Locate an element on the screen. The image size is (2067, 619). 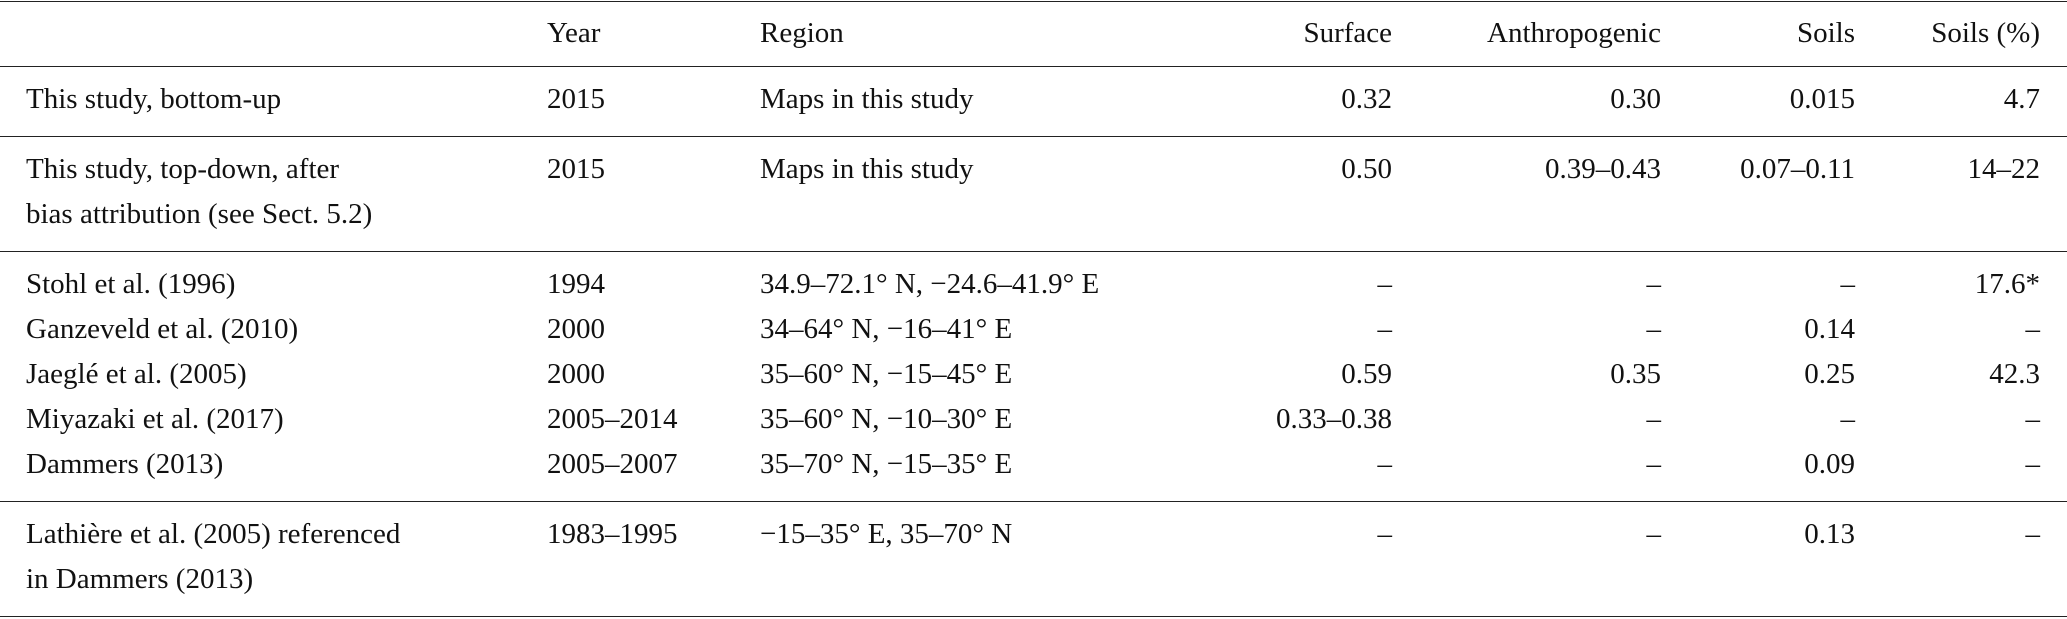
table-cell: 35–60° N, −10–30° E is located at coordinates (886, 418).